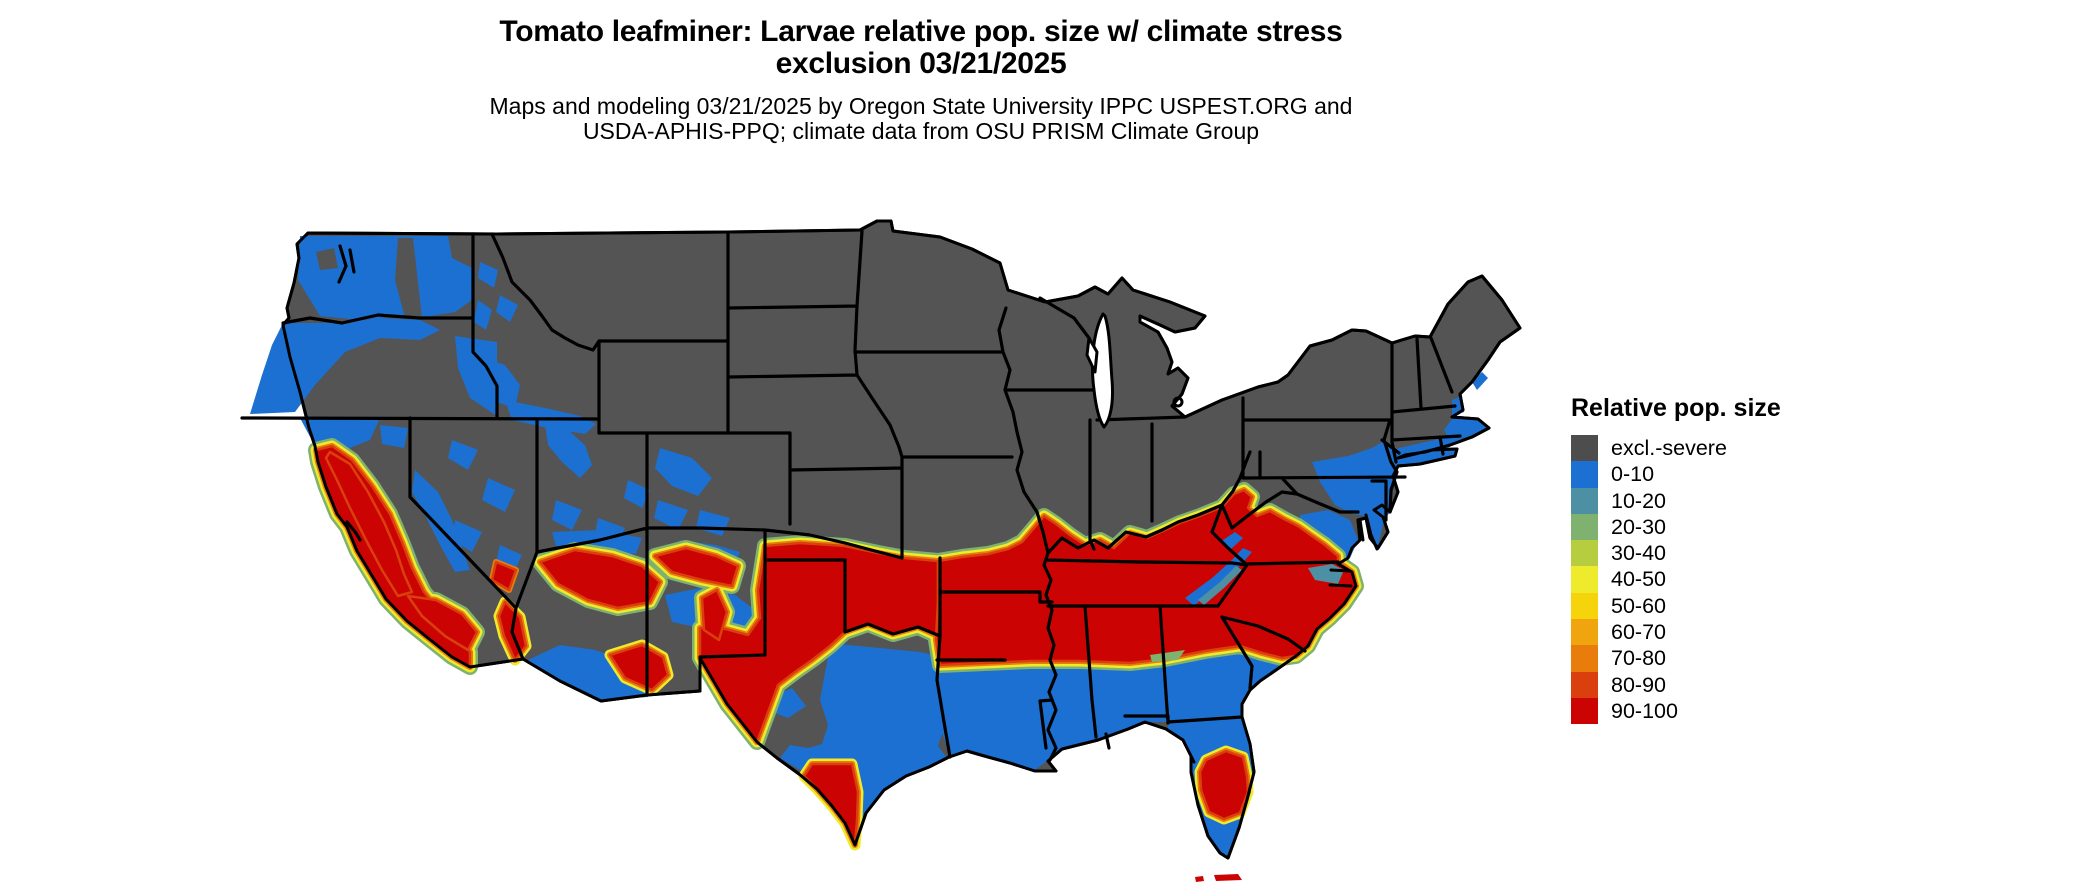  I want to click on legend-item: 20-30, so click(1711, 527).